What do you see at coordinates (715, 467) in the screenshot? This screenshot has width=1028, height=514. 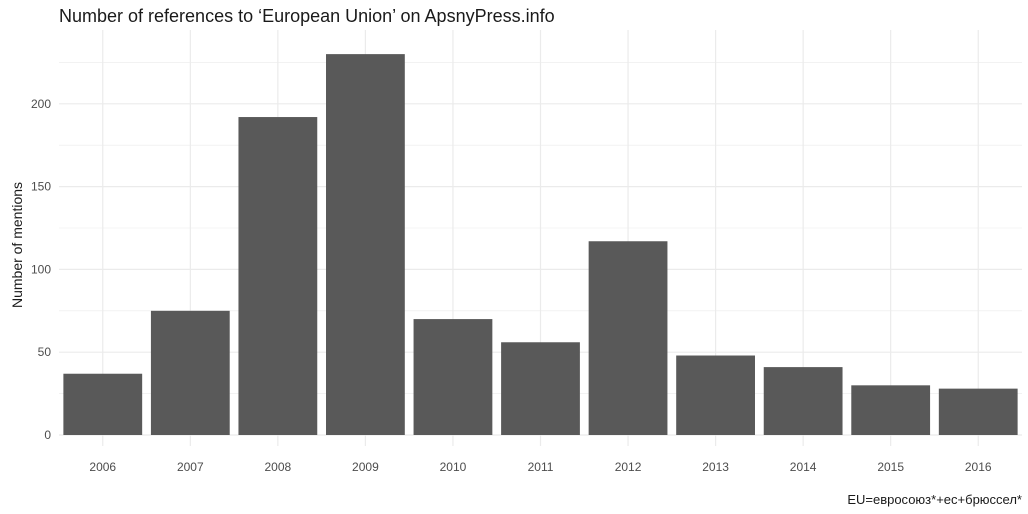 I see `x-tick-label: 2013` at bounding box center [715, 467].